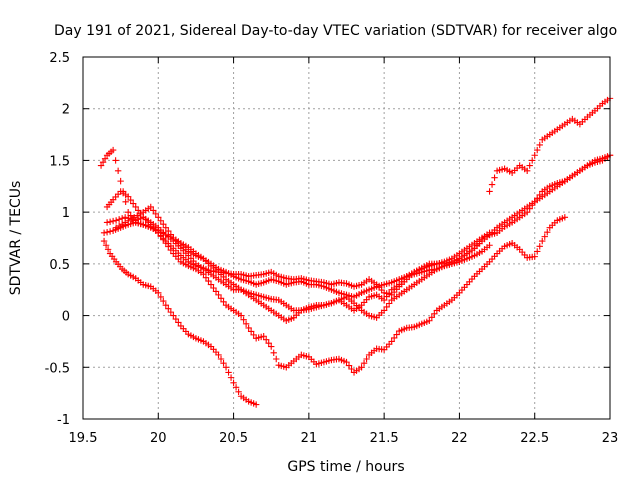 The width and height of the screenshot is (640, 480). I want to click on y-tick-label: 1, so click(66, 213).